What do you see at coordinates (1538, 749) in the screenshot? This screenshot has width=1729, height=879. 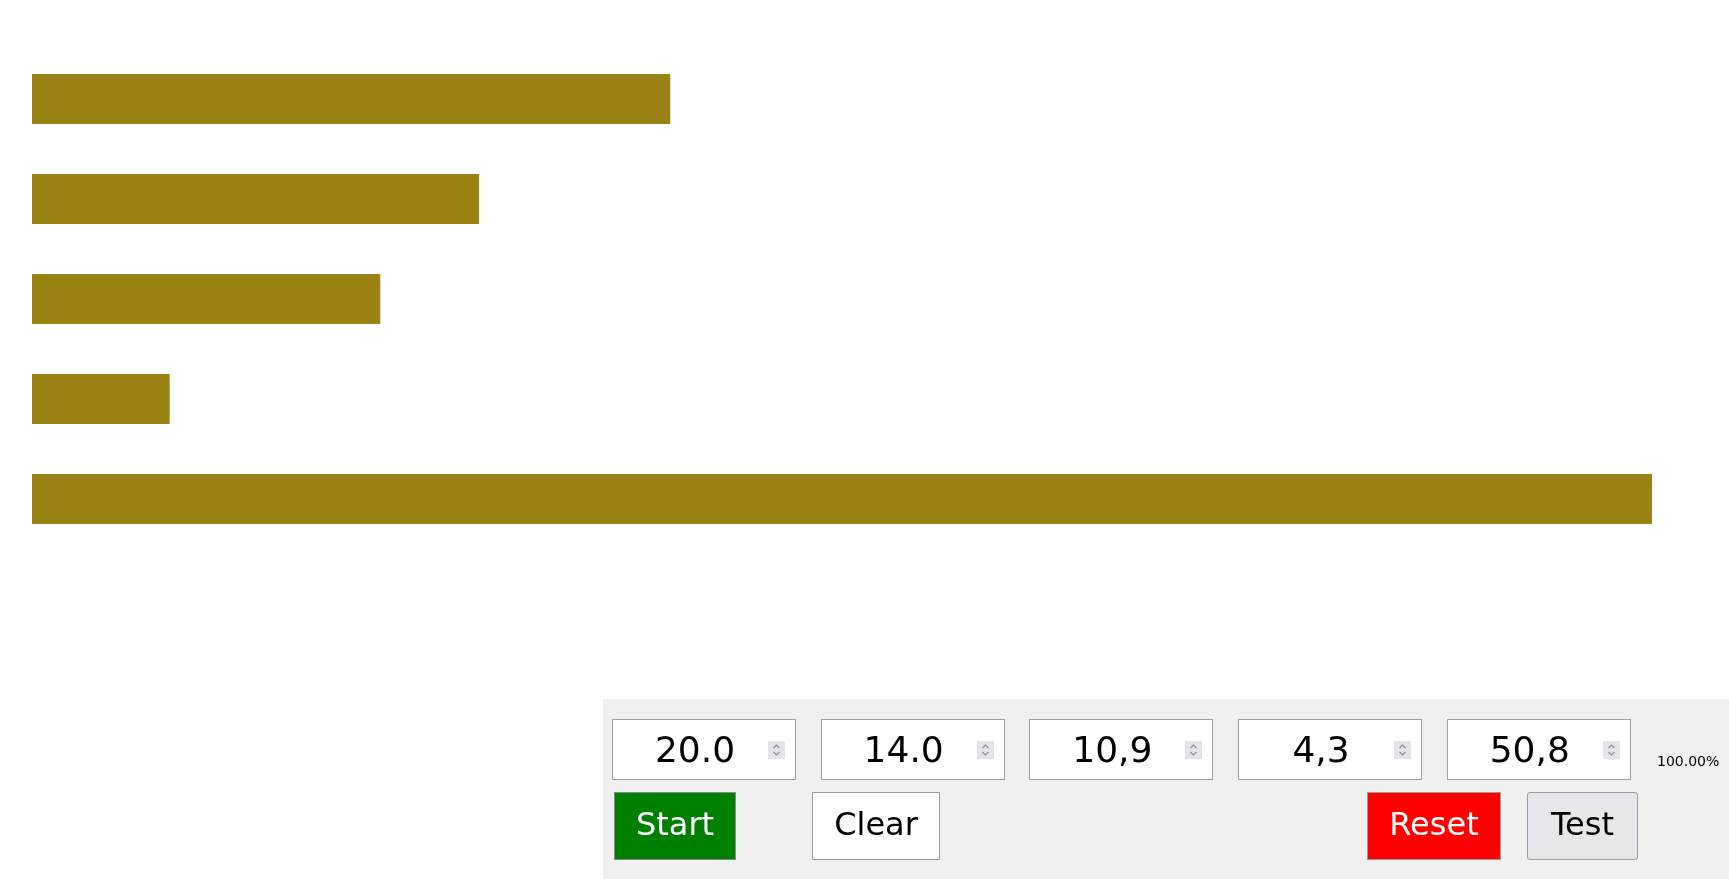 I see `number-field: 50,8` at bounding box center [1538, 749].